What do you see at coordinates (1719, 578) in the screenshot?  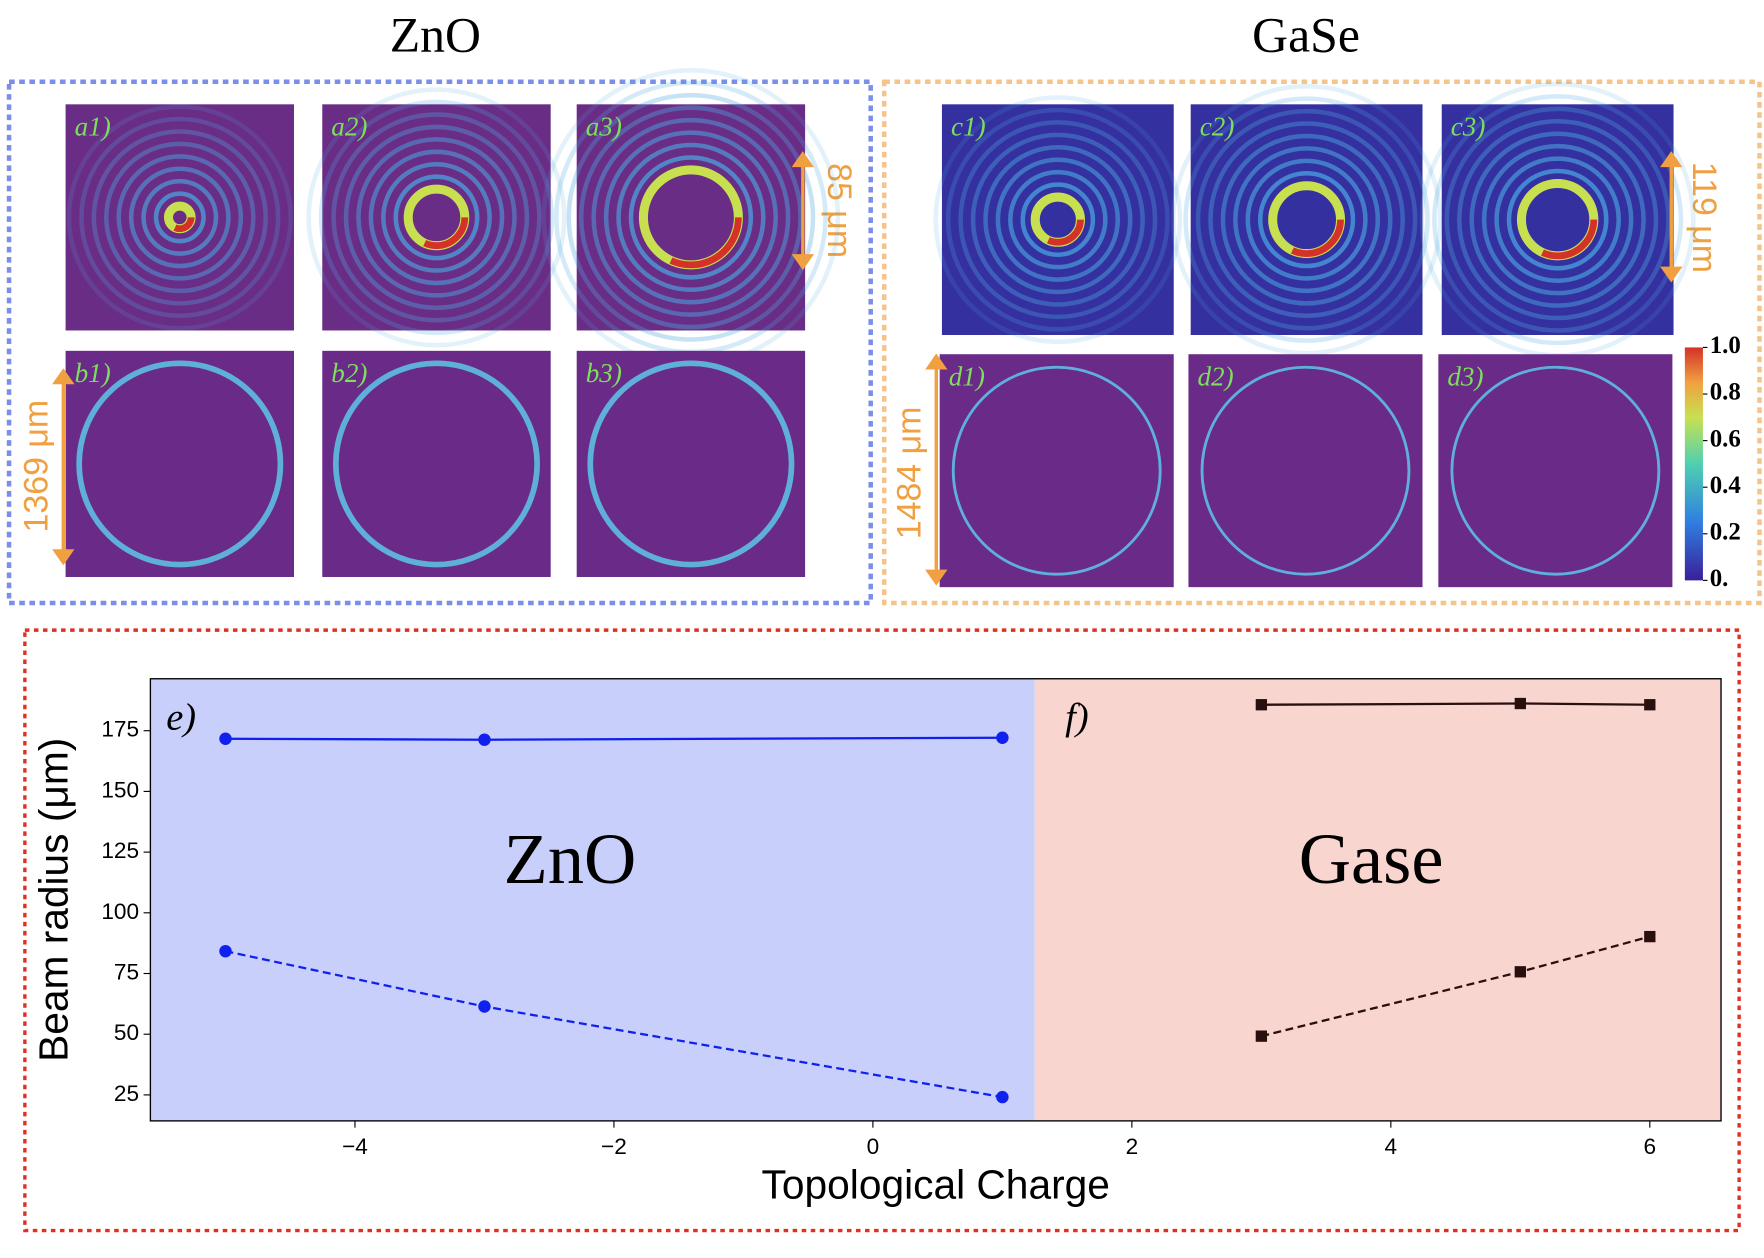 I see `colorbar-label: 0.` at bounding box center [1719, 578].